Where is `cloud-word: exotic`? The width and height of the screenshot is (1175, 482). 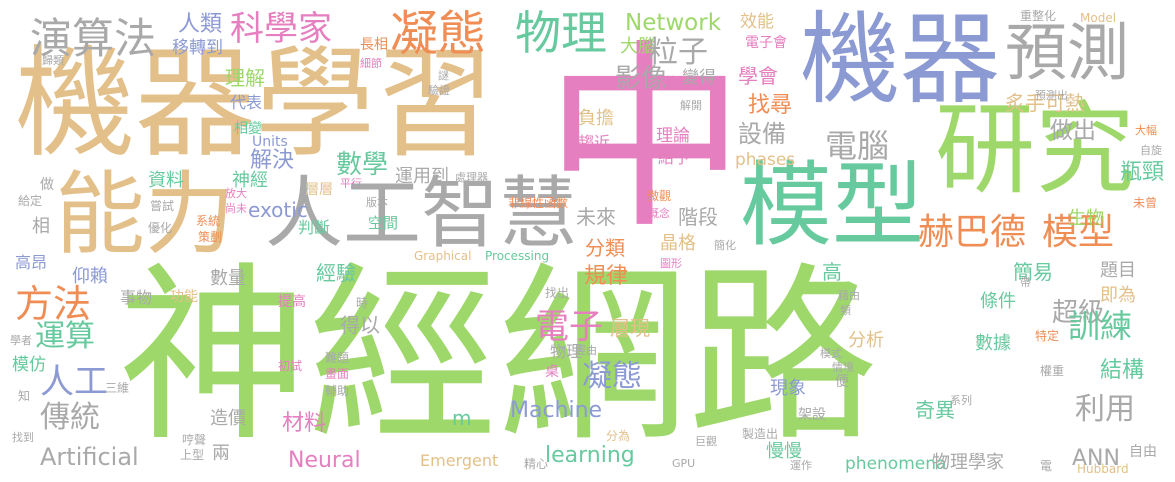 cloud-word: exotic is located at coordinates (278, 210).